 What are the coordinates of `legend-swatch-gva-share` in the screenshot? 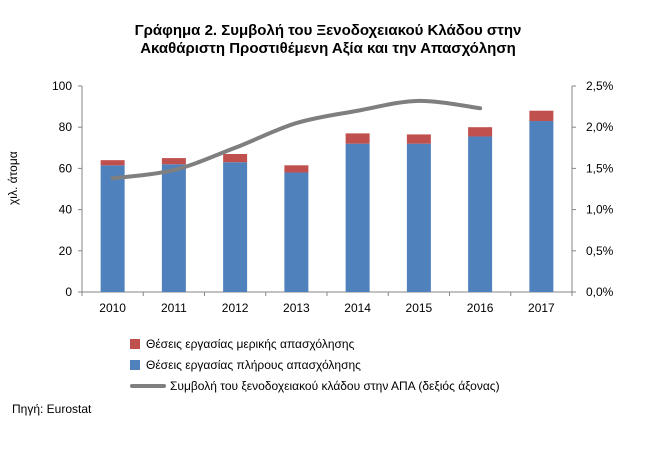 It's located at (148, 385).